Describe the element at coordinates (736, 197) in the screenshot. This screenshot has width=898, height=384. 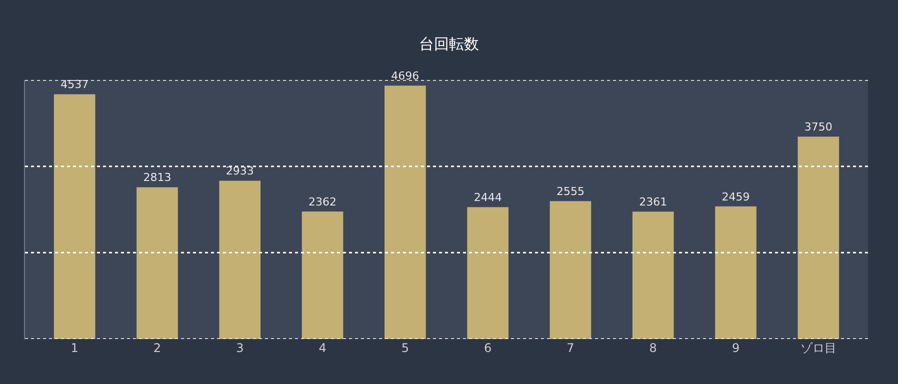
I see `data-label: 2459` at that location.